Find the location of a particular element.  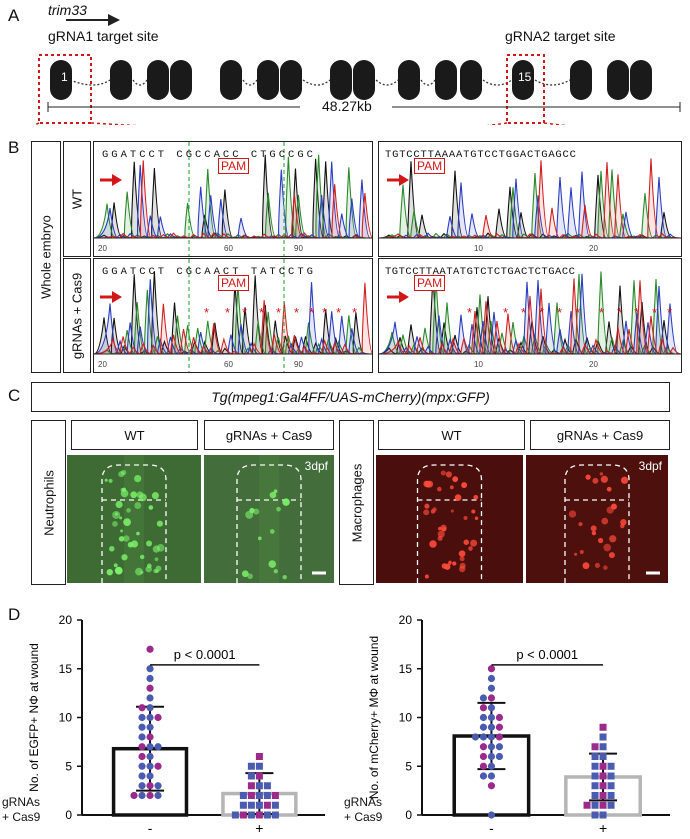

tick-label: 20 is located at coordinates (102, 364).